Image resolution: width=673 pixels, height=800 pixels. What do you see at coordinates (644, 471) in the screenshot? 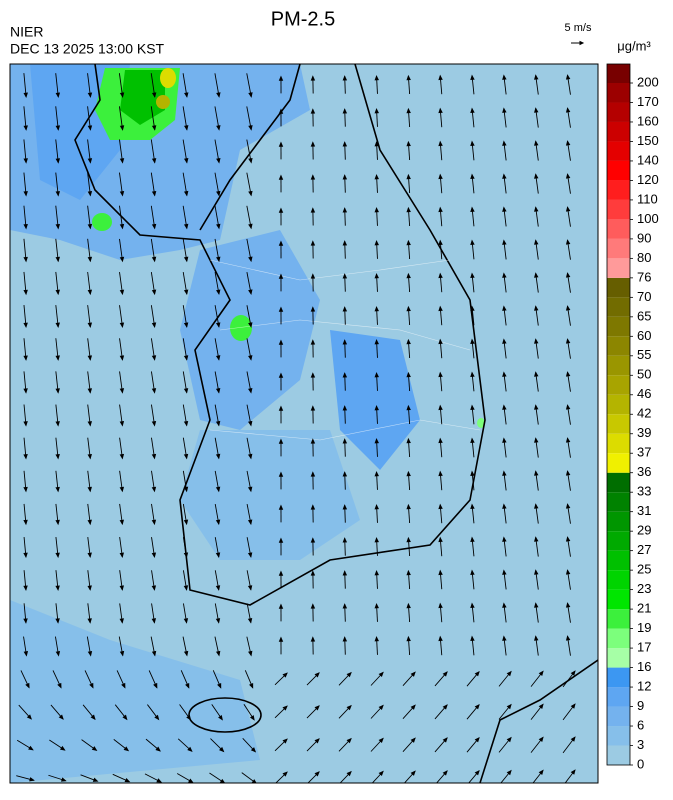
I see `legend-label: 36` at bounding box center [644, 471].